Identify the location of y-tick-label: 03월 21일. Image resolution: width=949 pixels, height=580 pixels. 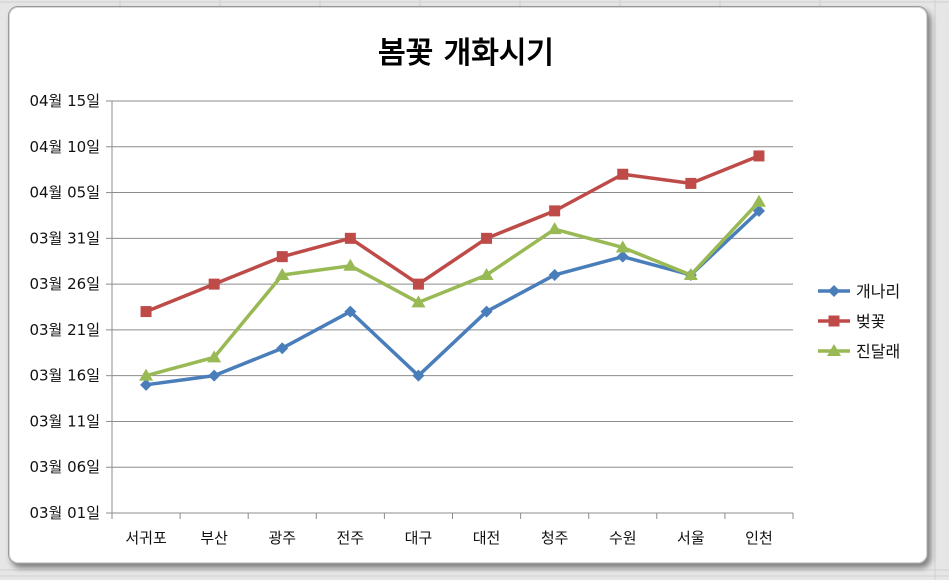
(64, 330).